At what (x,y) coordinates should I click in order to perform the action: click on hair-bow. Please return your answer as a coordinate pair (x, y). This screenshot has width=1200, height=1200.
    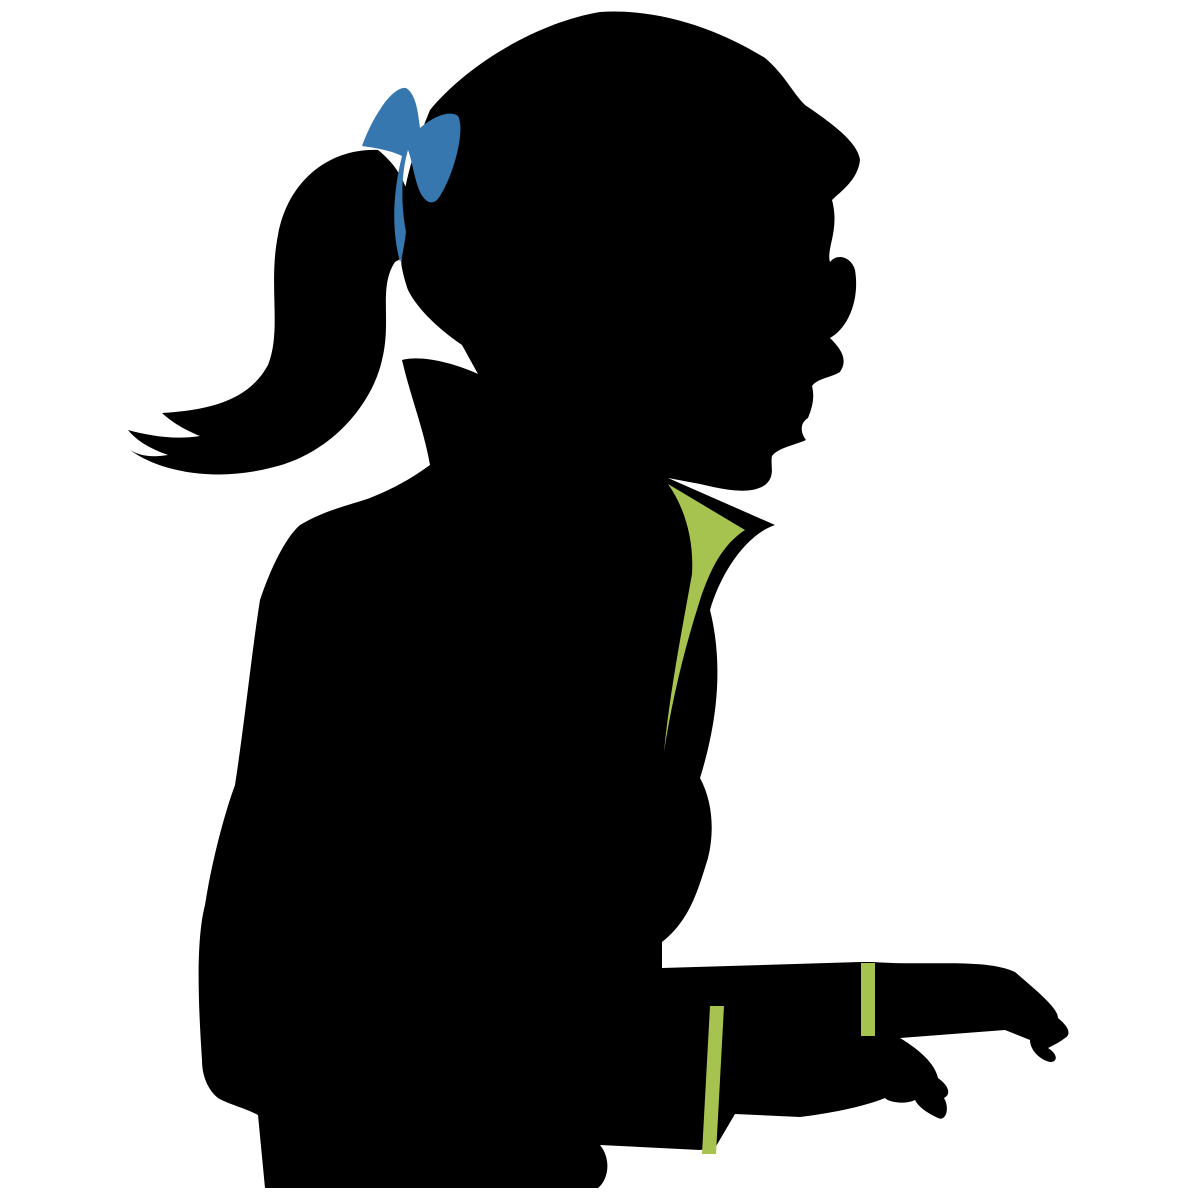
    Looking at the image, I should click on (411, 175).